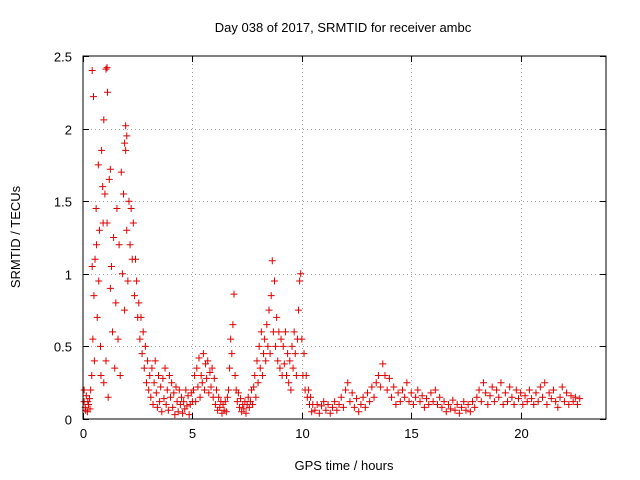  I want to click on x-tick-label: 0, so click(83, 433).